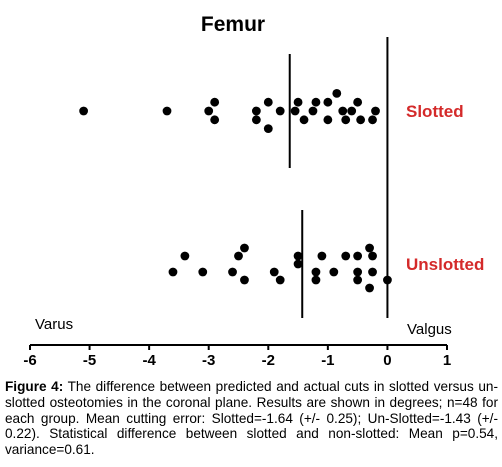 Image resolution: width=502 pixels, height=467 pixels. Describe the element at coordinates (54, 324) in the screenshot. I see `varus-label: Varus` at that location.